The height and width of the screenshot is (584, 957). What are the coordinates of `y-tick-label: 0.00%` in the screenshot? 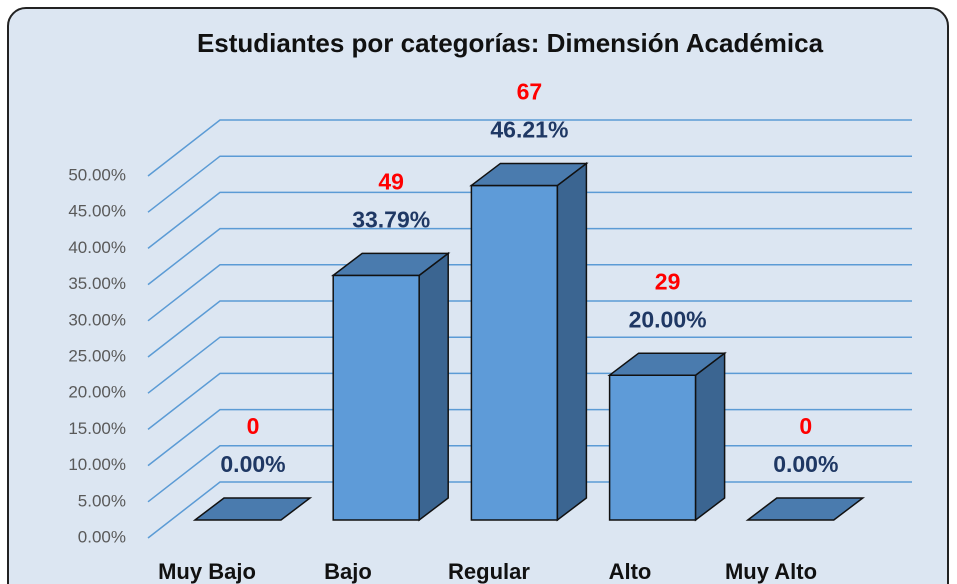 It's located at (102, 536).